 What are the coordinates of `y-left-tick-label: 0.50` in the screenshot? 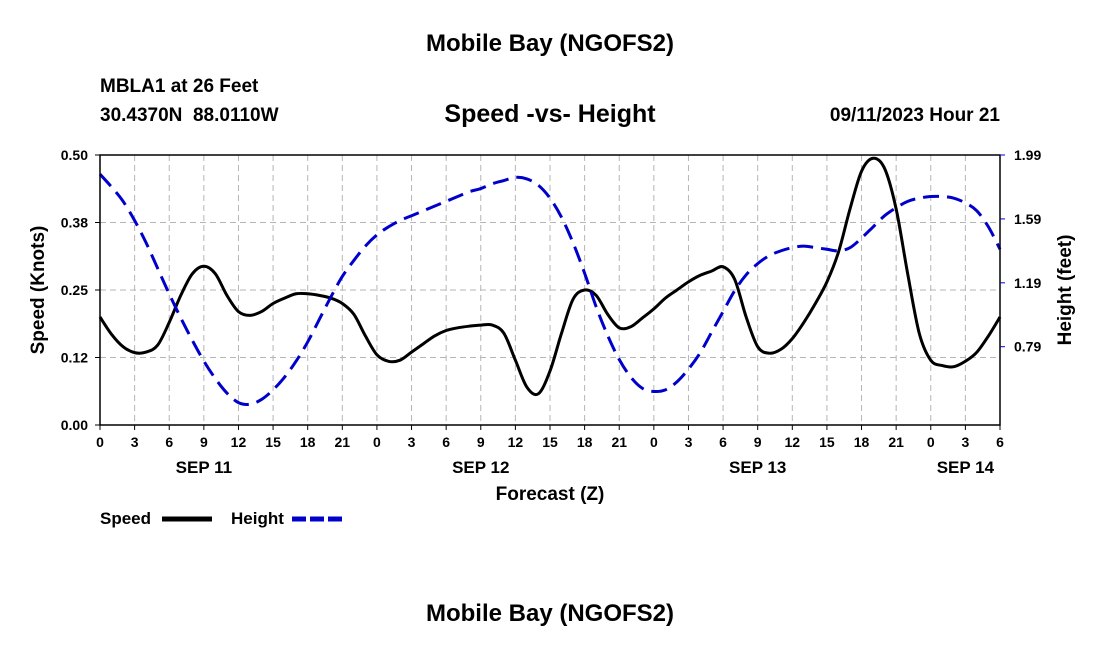 It's located at (74, 155).